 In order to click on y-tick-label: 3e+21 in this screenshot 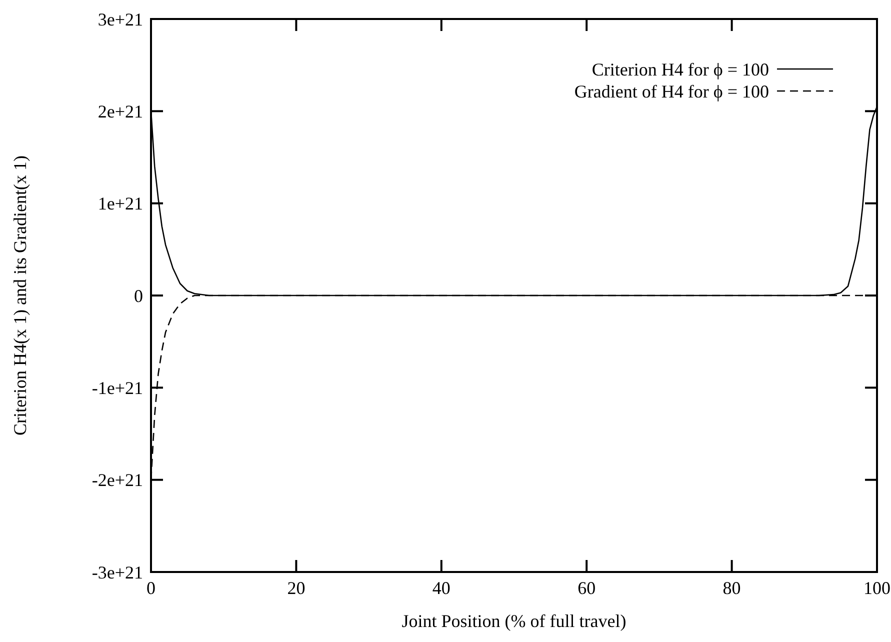, I will do `click(120, 19)`.